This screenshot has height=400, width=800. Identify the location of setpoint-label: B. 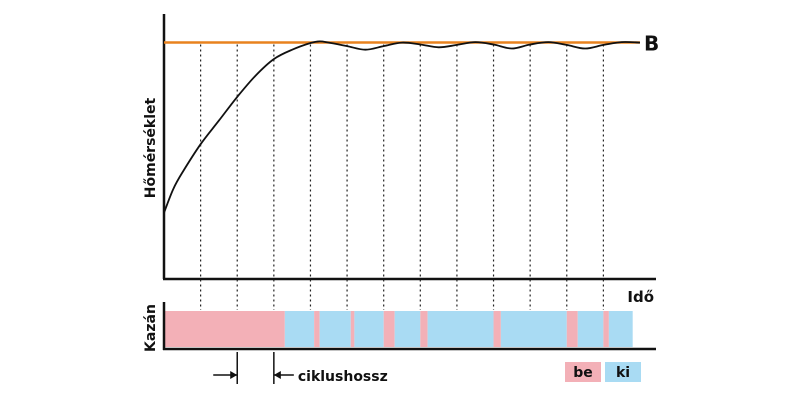
(651, 44).